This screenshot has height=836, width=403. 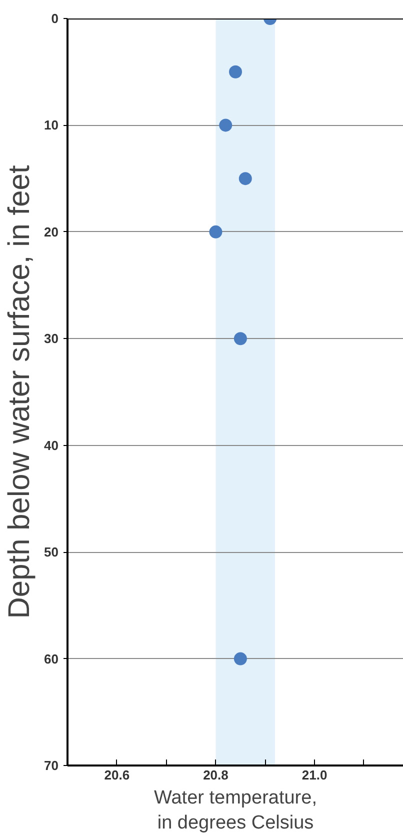 What do you see at coordinates (51, 765) in the screenshot?
I see `y-tick-label: 70` at bounding box center [51, 765].